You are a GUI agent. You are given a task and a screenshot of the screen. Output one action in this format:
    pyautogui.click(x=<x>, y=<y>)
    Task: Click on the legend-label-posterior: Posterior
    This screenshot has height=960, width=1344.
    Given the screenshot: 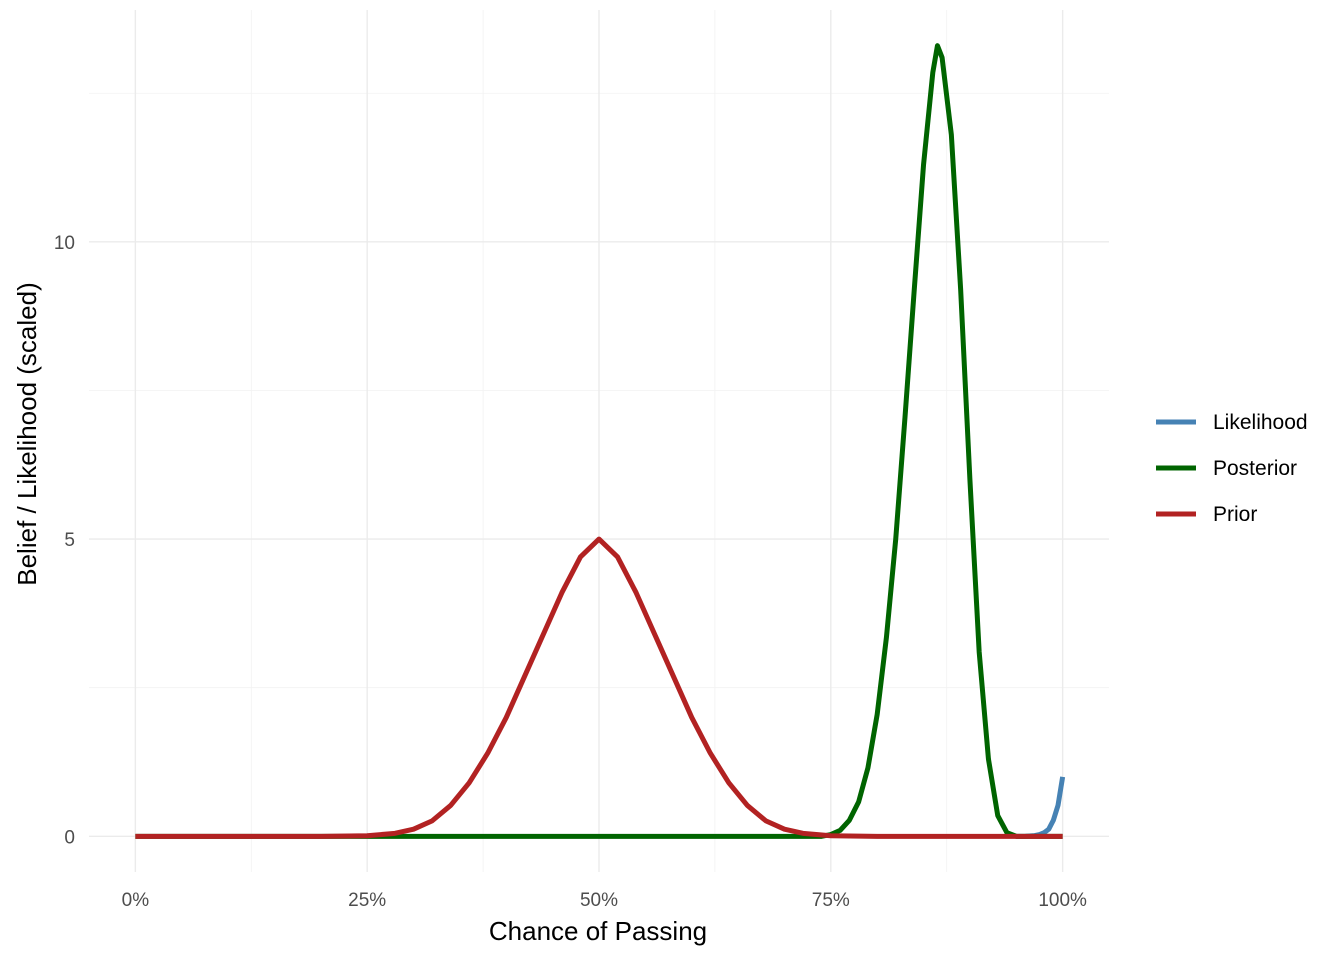 What is the action you would take?
    pyautogui.click(x=1255, y=468)
    